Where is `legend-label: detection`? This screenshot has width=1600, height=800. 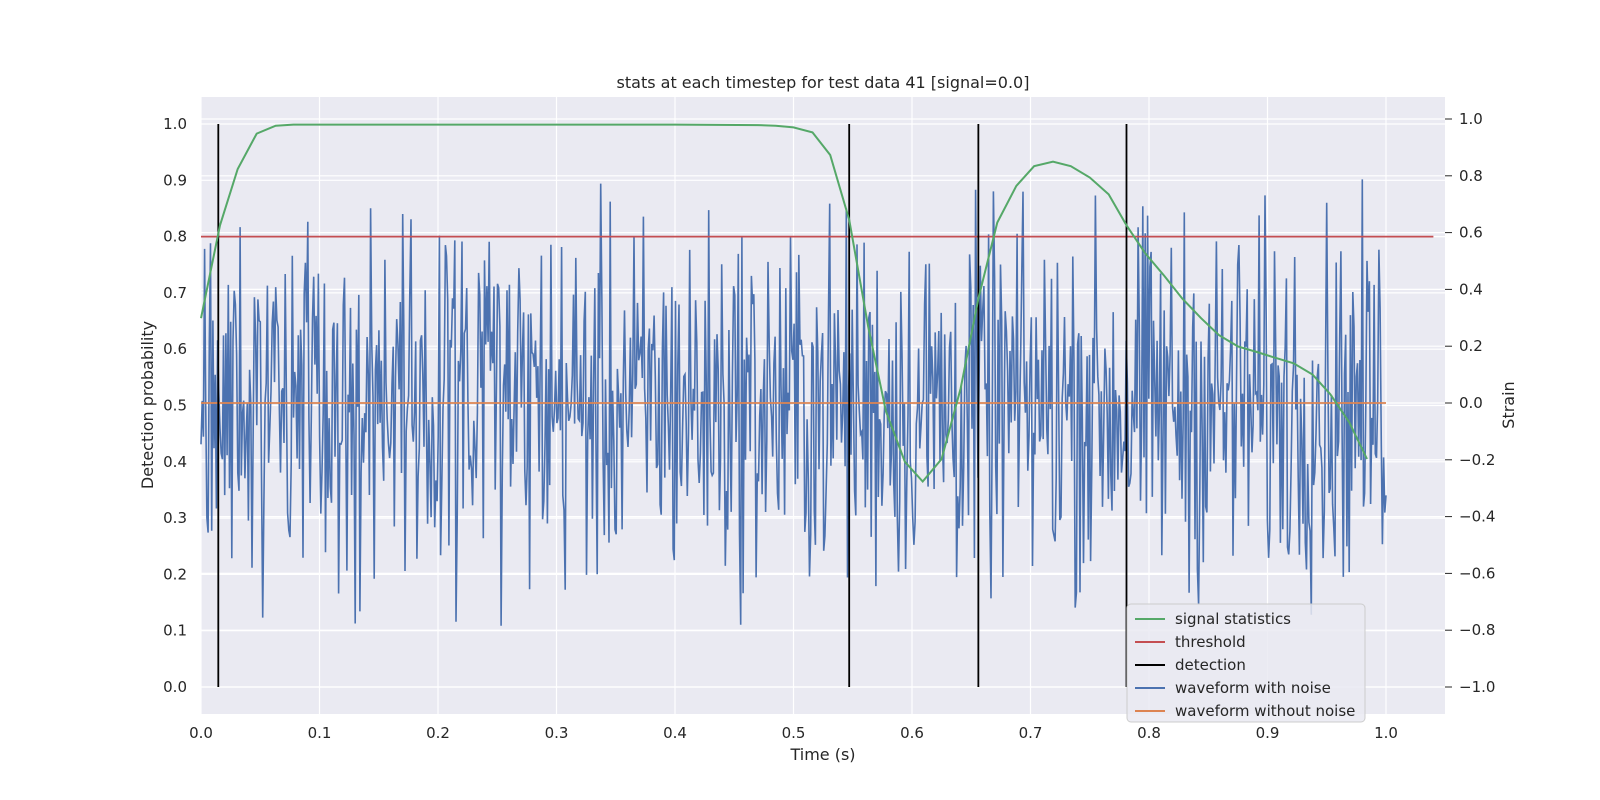
legend-label: detection is located at coordinates (1210, 665).